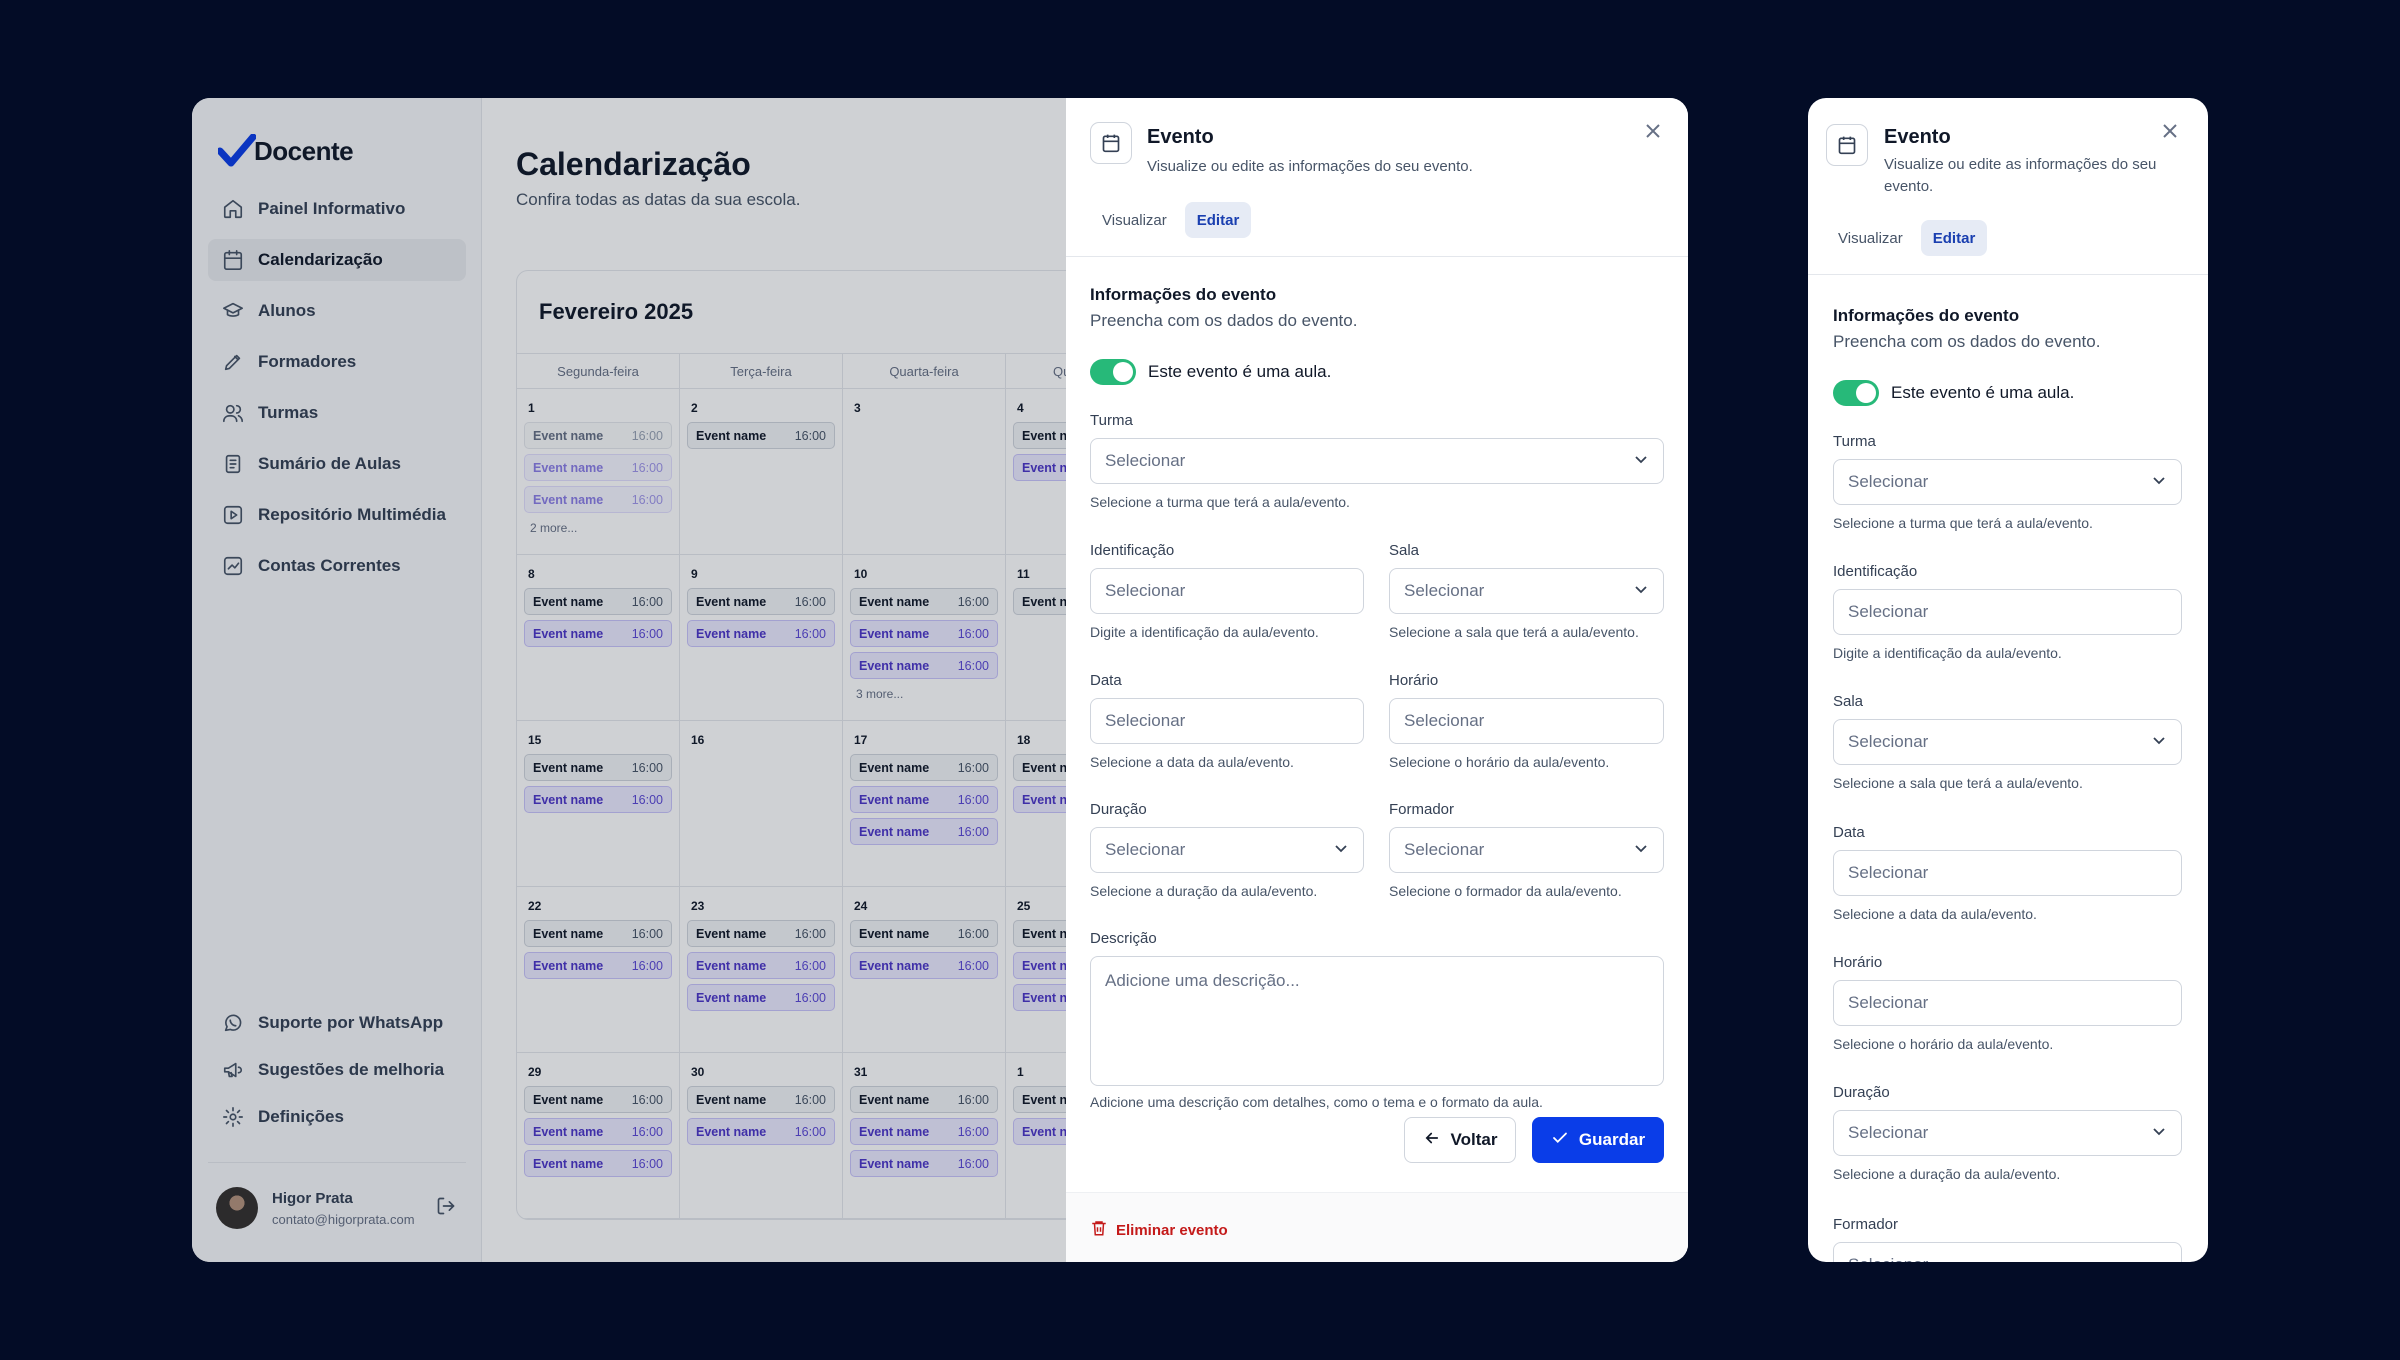  Describe the element at coordinates (337, 1117) in the screenshot. I see `sidebar-item-defini-es: Definições` at that location.